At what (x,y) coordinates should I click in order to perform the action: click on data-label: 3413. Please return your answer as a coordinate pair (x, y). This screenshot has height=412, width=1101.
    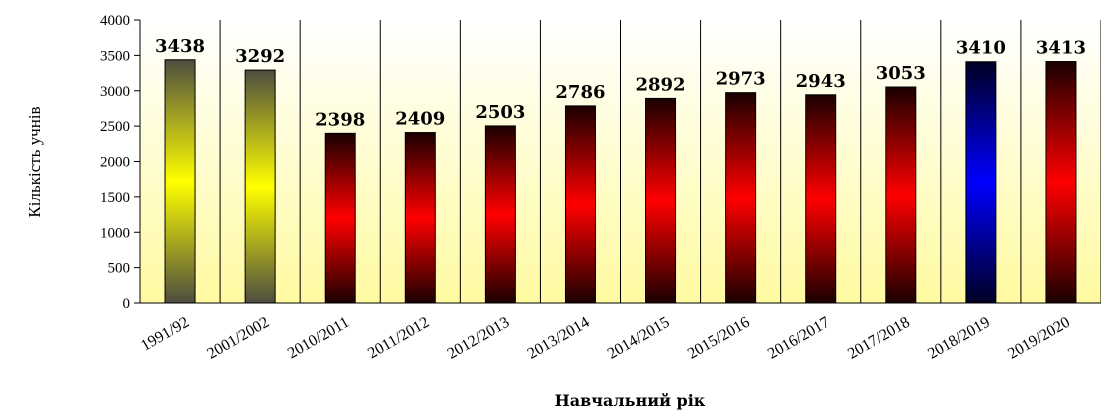
    Looking at the image, I should click on (1061, 48).